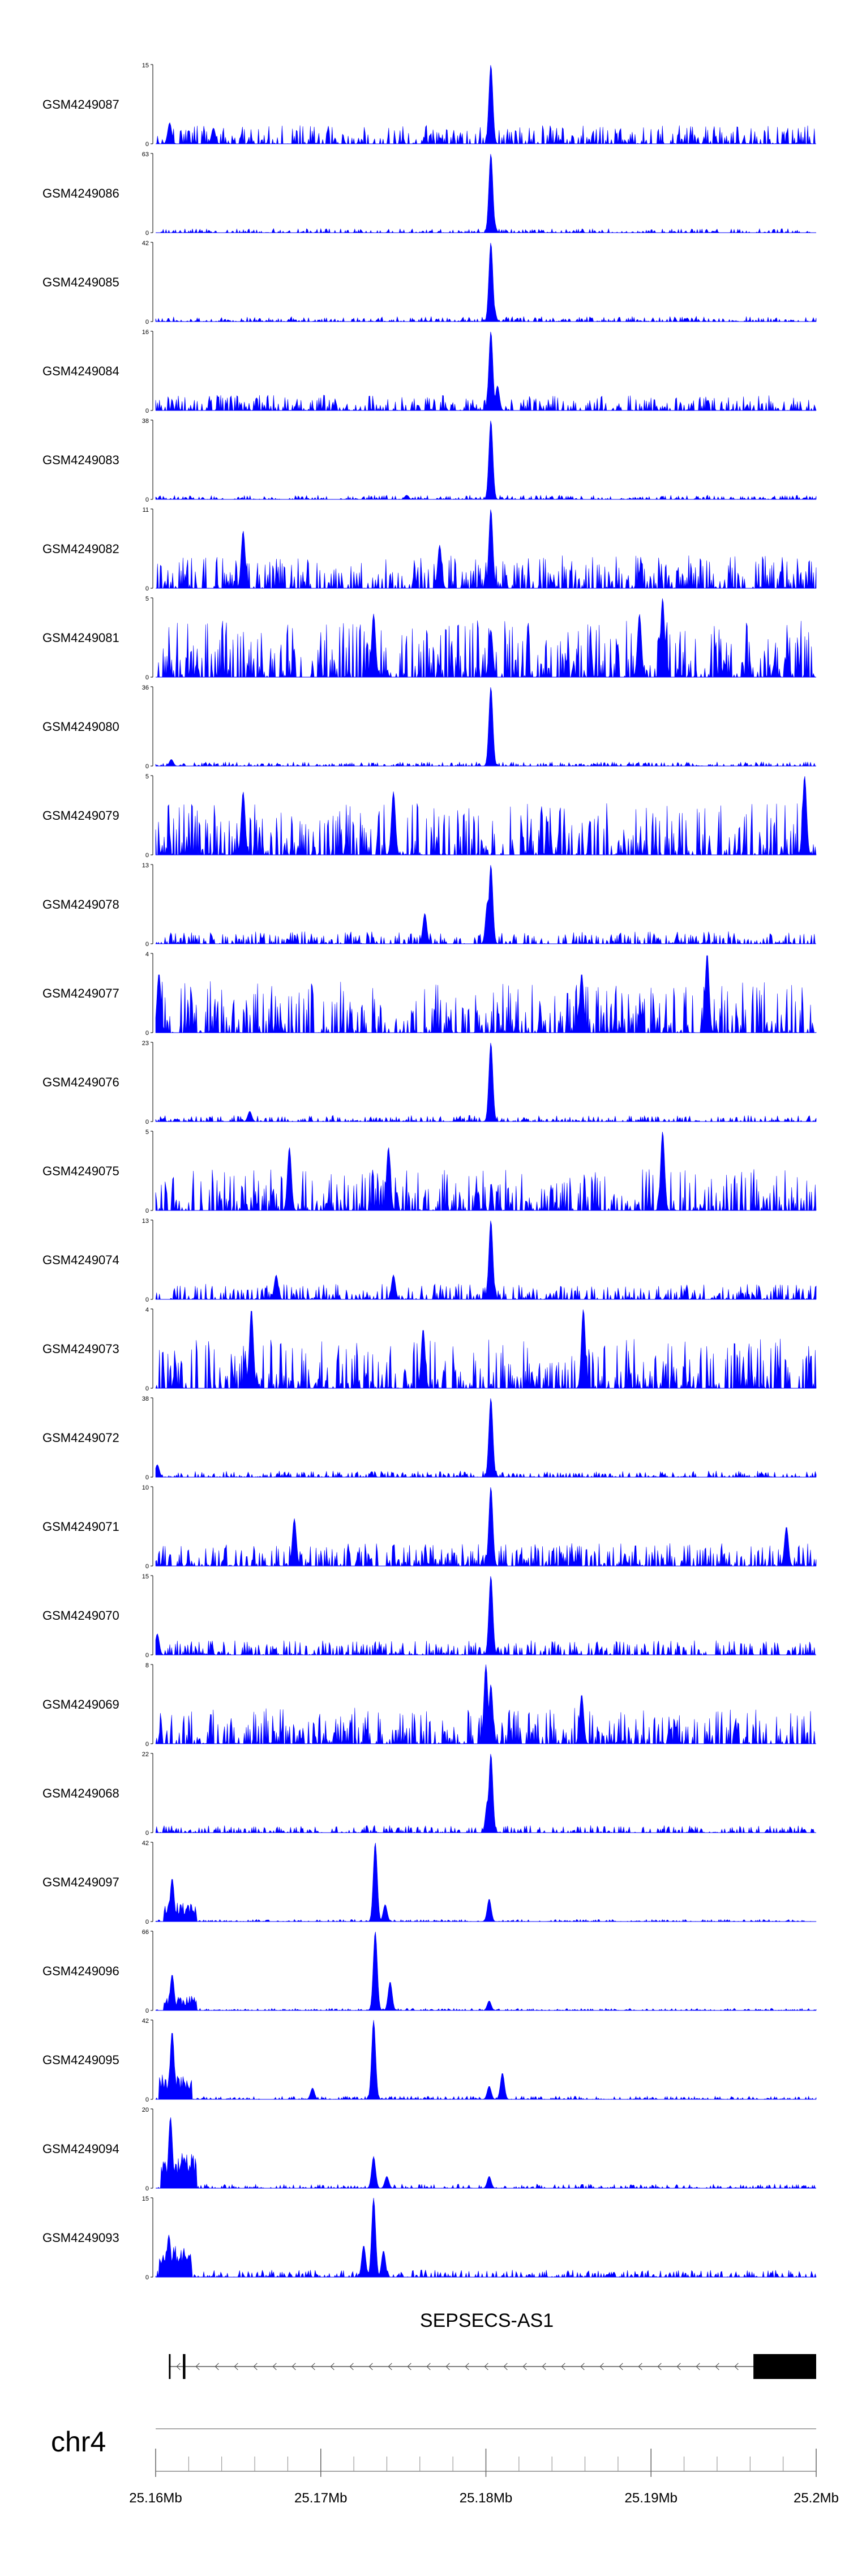 The width and height of the screenshot is (849, 2576). Describe the element at coordinates (320, 2498) in the screenshot. I see `axis-tick-label: 25.17Mb` at that location.